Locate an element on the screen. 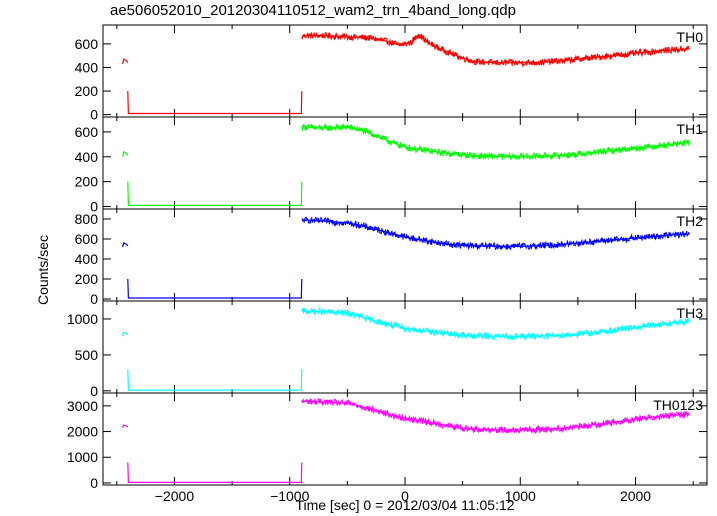 Image resolution: width=717 pixels, height=516 pixels. x-tick-label: 1000 is located at coordinates (520, 496).